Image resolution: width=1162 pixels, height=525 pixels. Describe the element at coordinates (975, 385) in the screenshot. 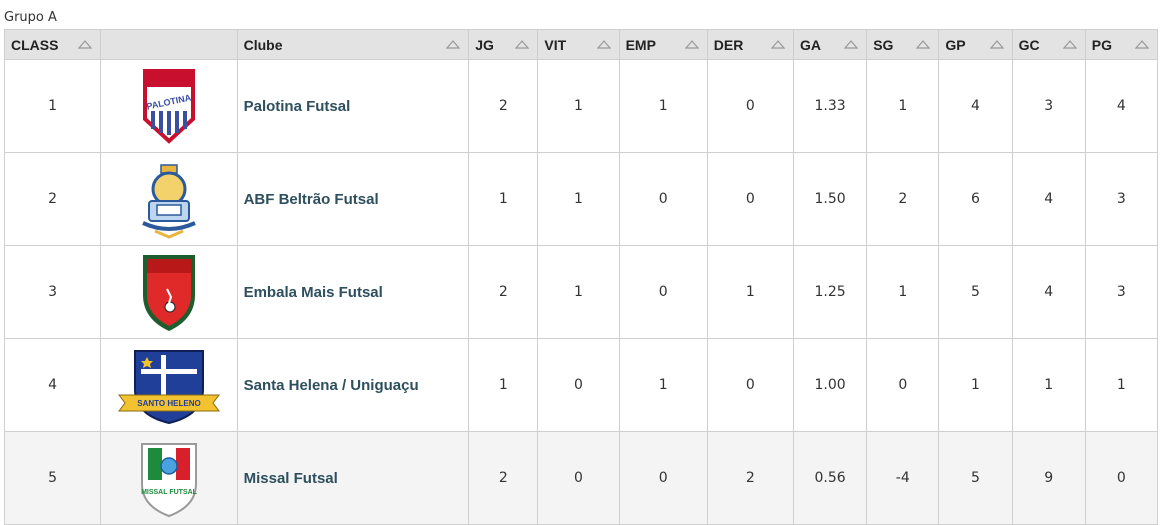

I see `cell-gp: 1` at that location.